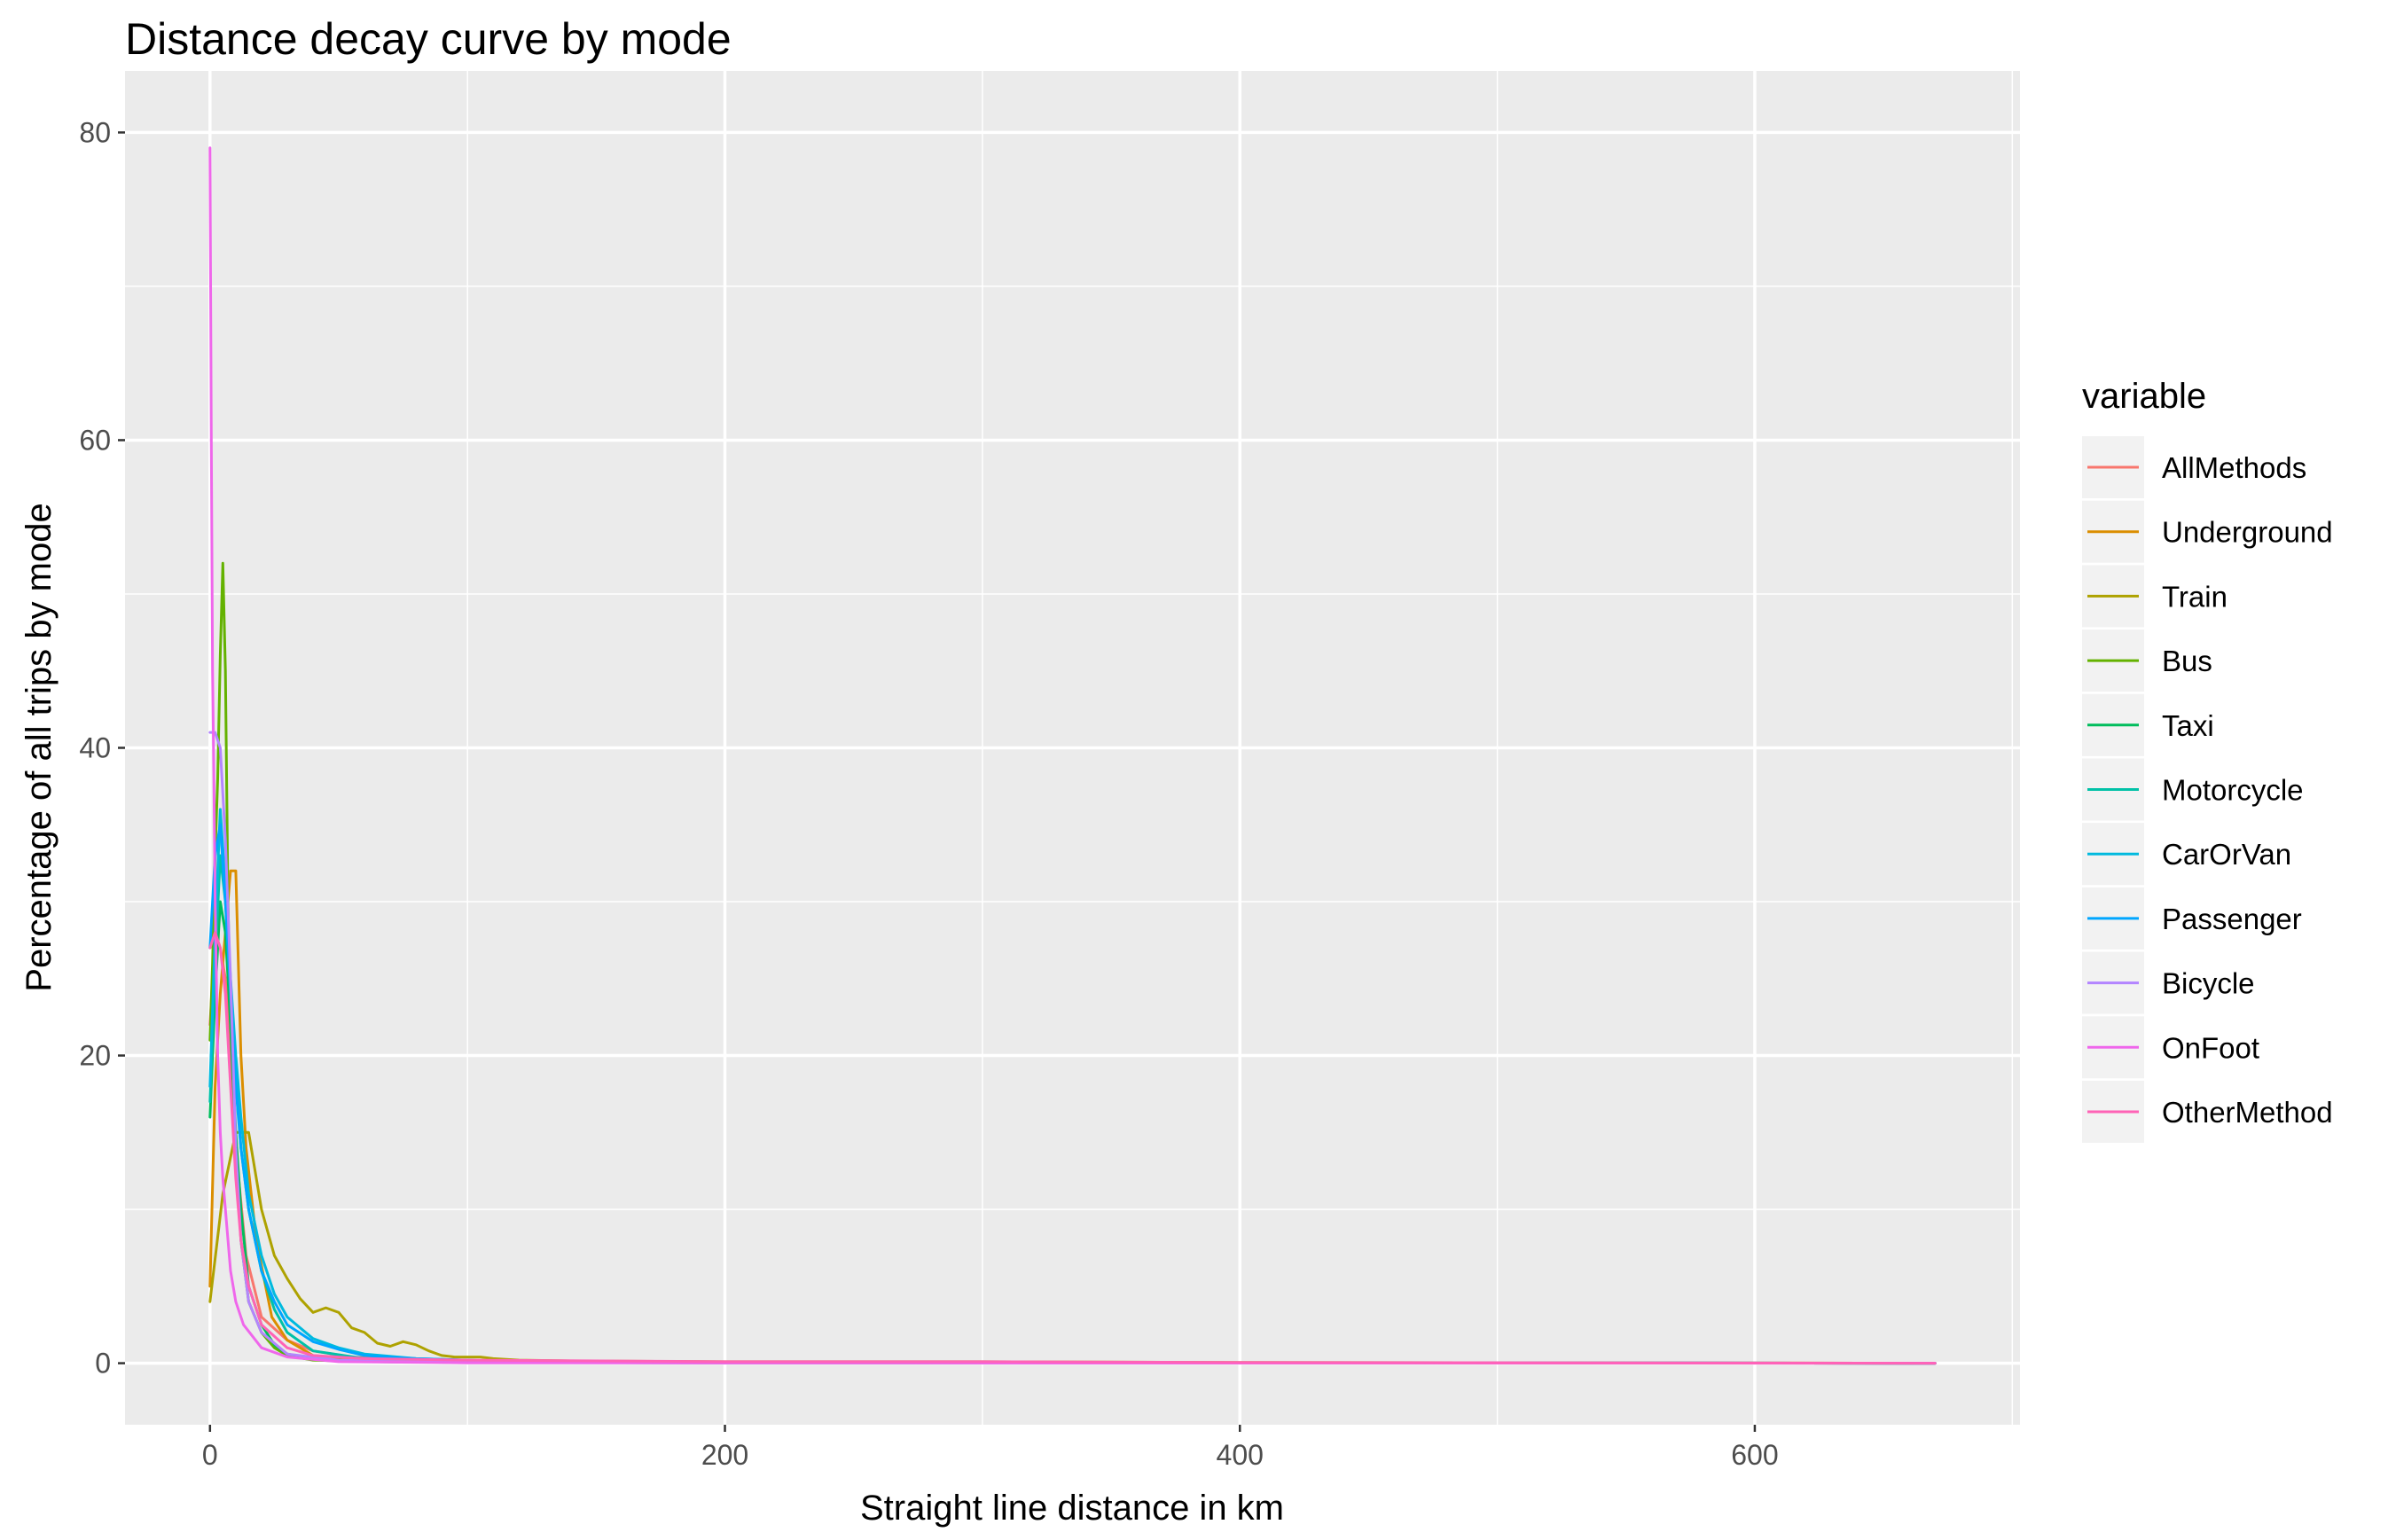 The height and width of the screenshot is (1540, 2388). I want to click on legend-item: AllMethods, so click(2194, 467).